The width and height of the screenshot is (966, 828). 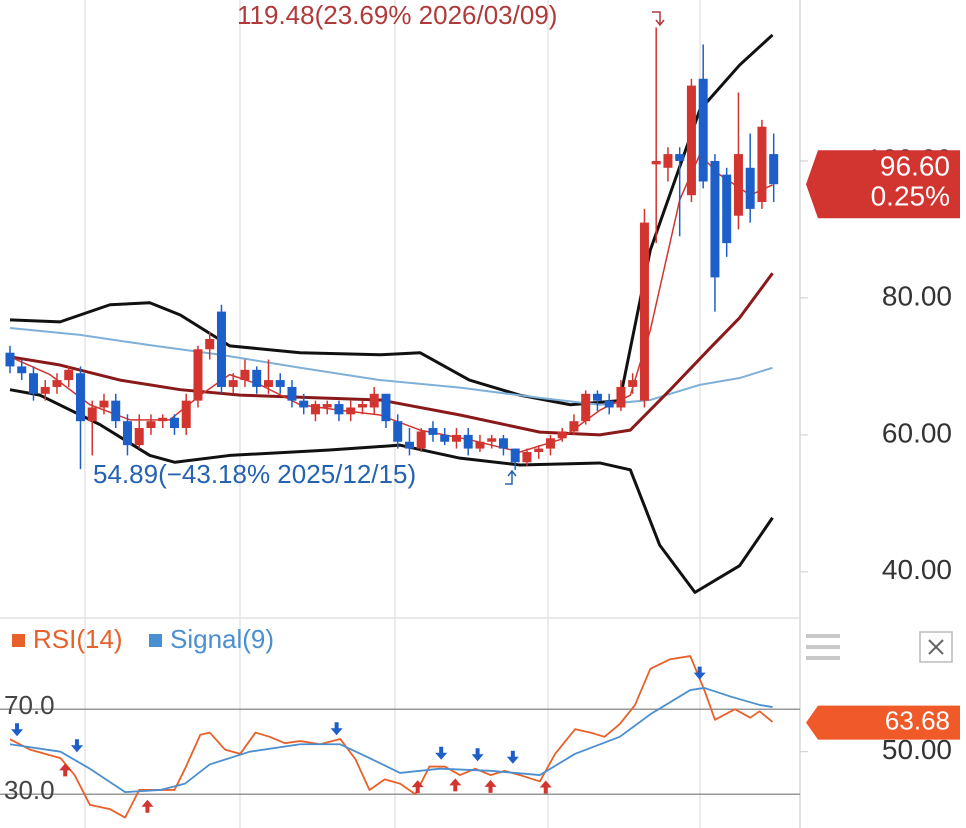 I want to click on y-tick-label: 30.0, so click(x=29, y=790).